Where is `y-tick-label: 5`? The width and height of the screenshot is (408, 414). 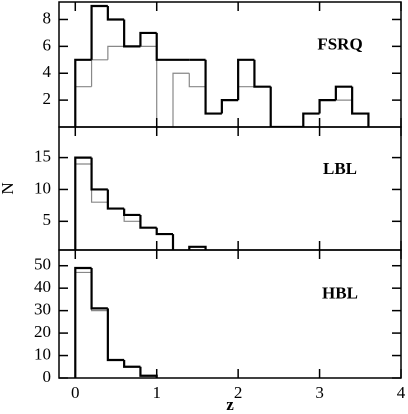
y-tick-label: 5 is located at coordinates (47, 219).